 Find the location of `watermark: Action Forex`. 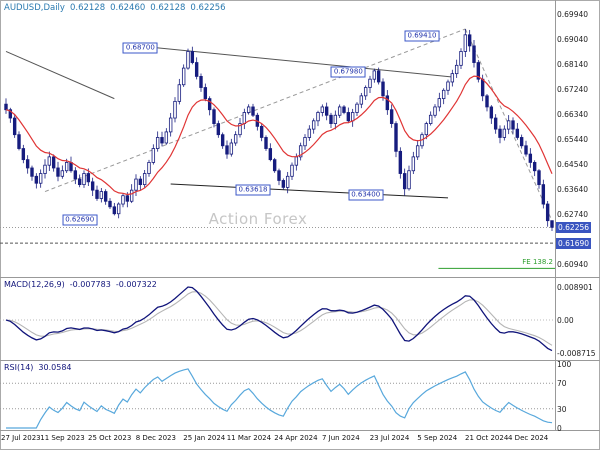

watermark: Action Forex is located at coordinates (258, 219).